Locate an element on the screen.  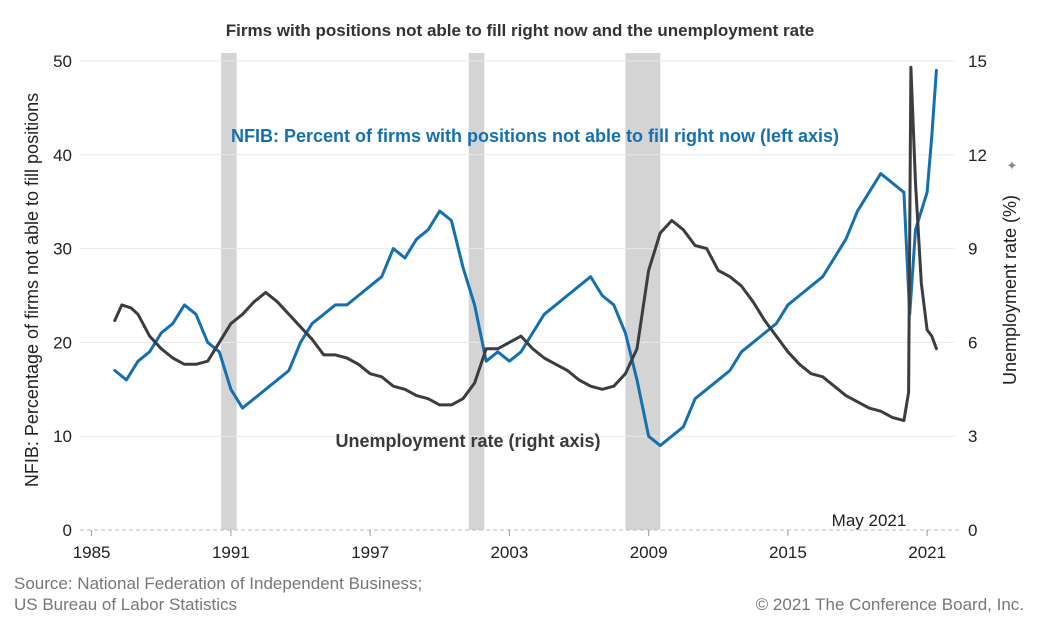
y-axis-label-right: Unemployment rate (%) is located at coordinates (1010, 290).